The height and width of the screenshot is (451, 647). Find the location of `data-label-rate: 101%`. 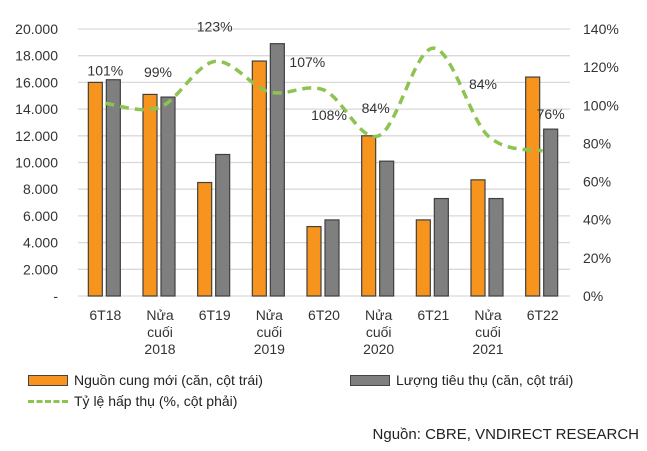

data-label-rate: 101% is located at coordinates (105, 70).